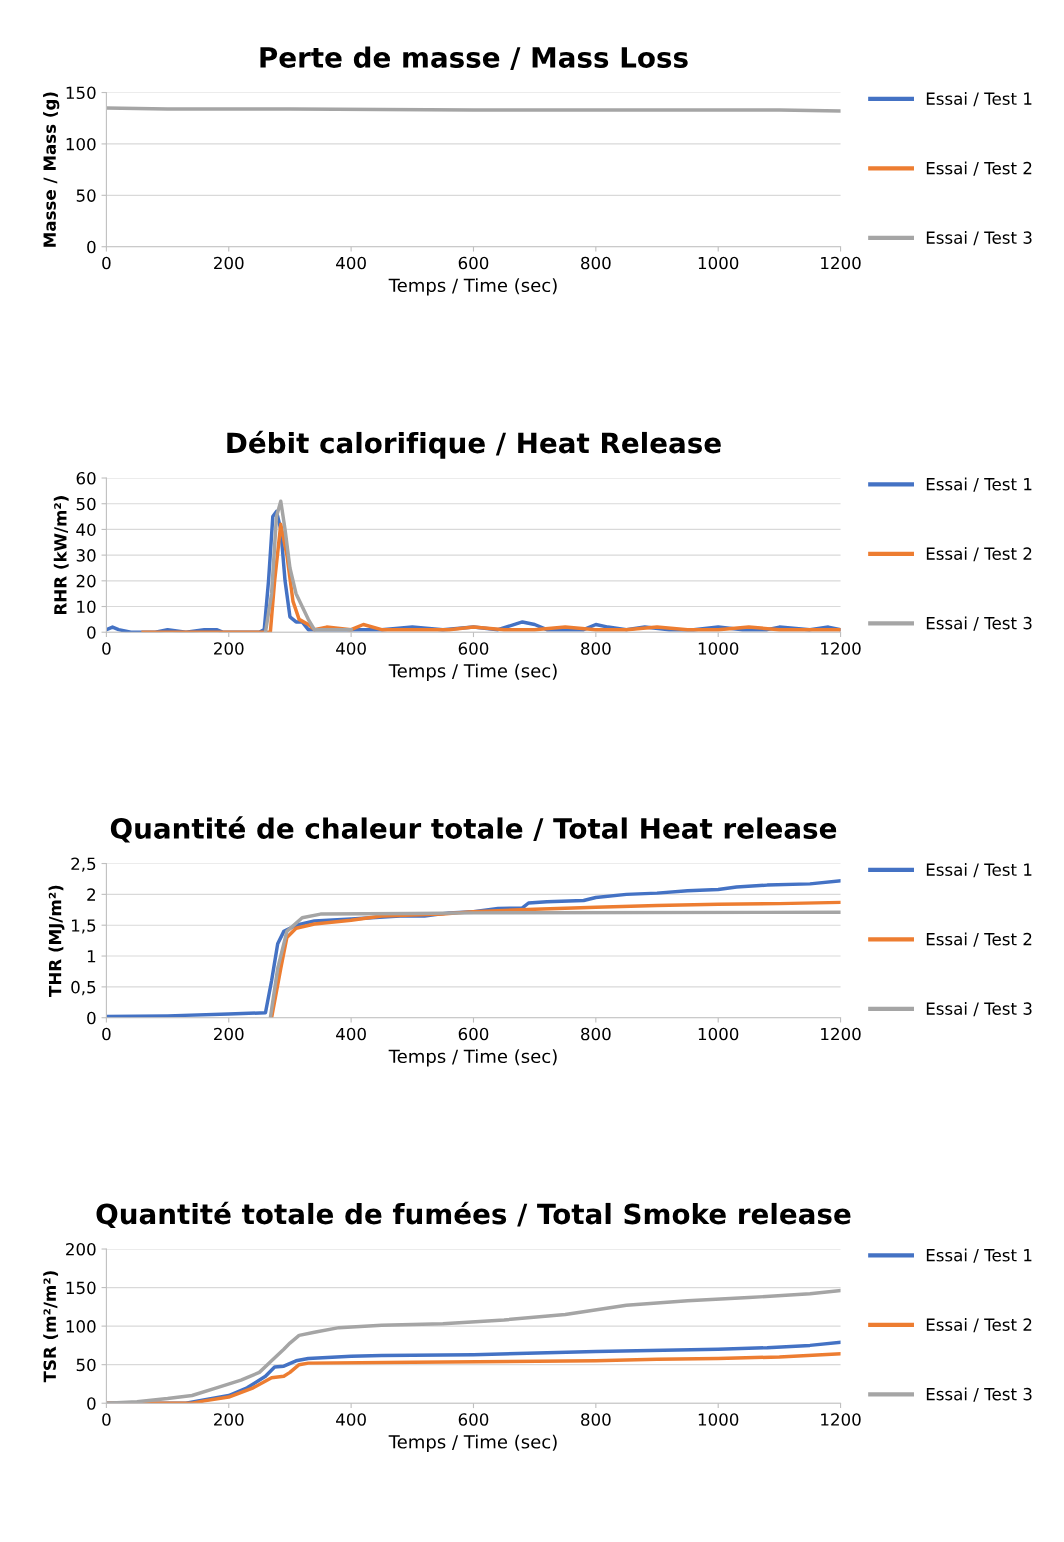 This screenshot has width=1064, height=1542. What do you see at coordinates (474, 444) in the screenshot?
I see `chart-title: Débit calorifique / Heat Release` at bounding box center [474, 444].